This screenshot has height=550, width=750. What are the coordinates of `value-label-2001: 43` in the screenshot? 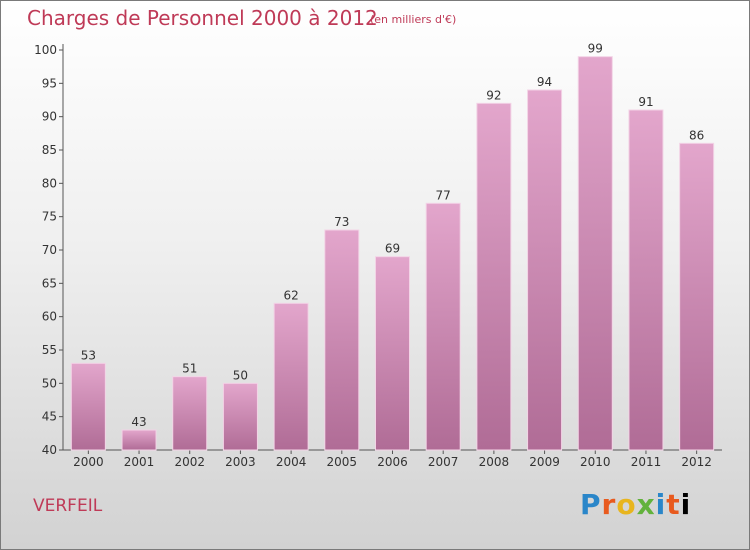 It's located at (138, 422).